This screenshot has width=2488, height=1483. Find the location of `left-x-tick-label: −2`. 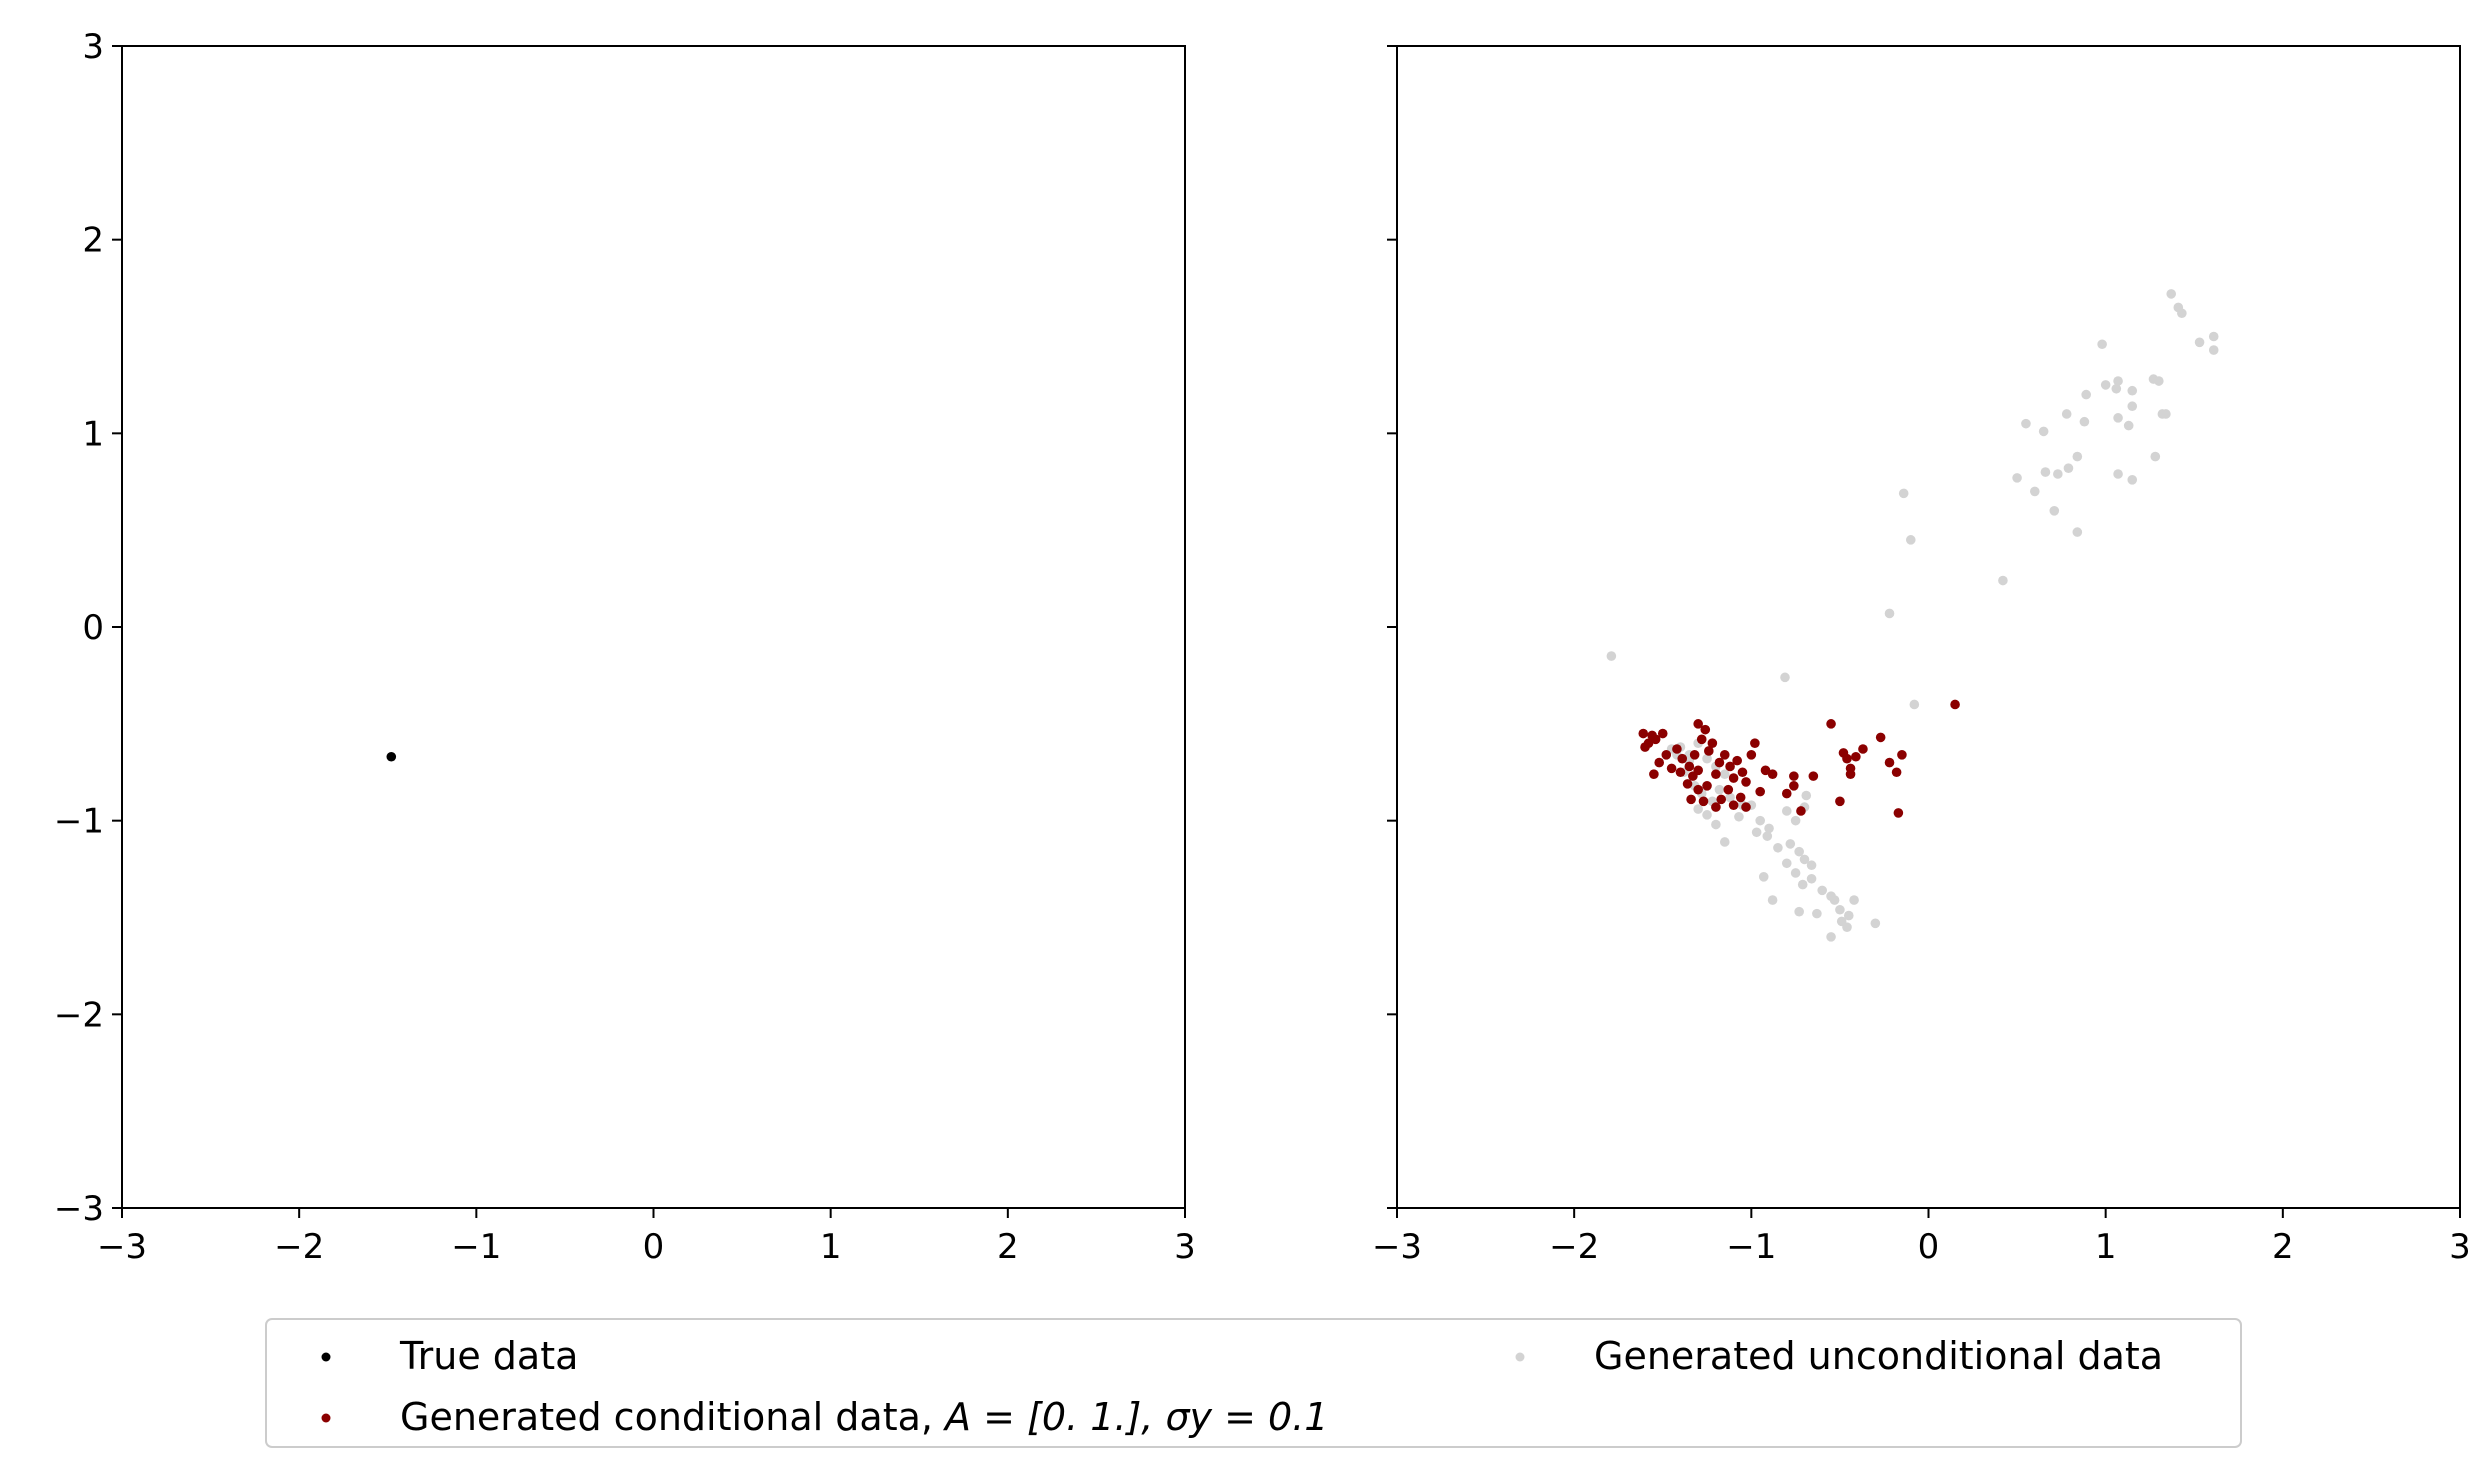

left-x-tick-label: −2 is located at coordinates (299, 1247).